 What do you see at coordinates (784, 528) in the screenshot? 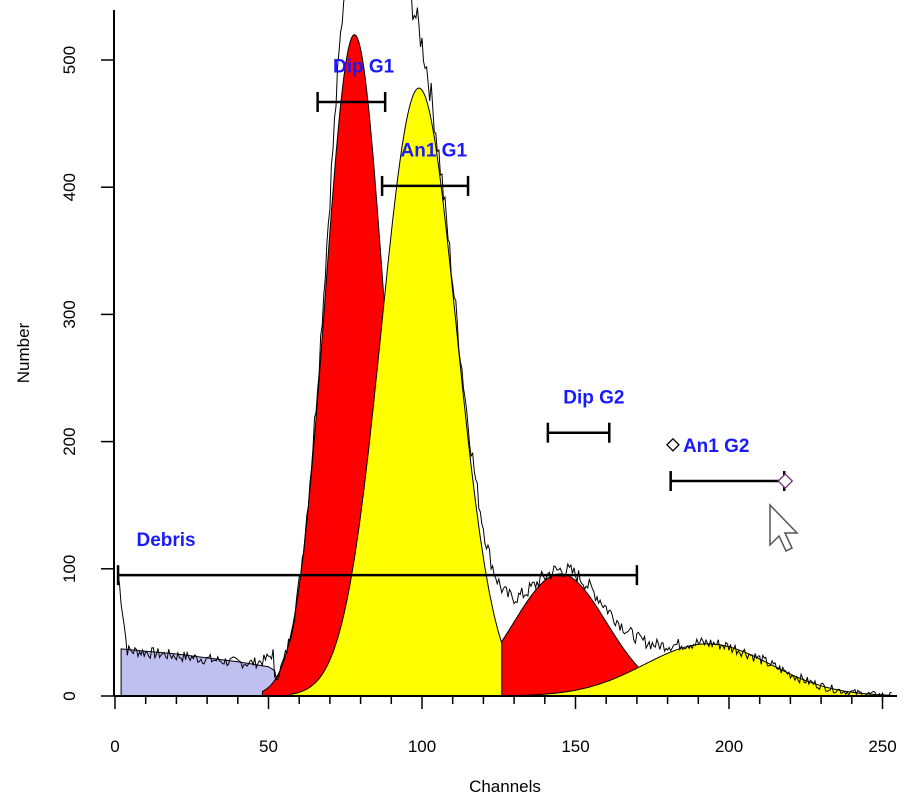
I see `mouse-pointer-icon` at bounding box center [784, 528].